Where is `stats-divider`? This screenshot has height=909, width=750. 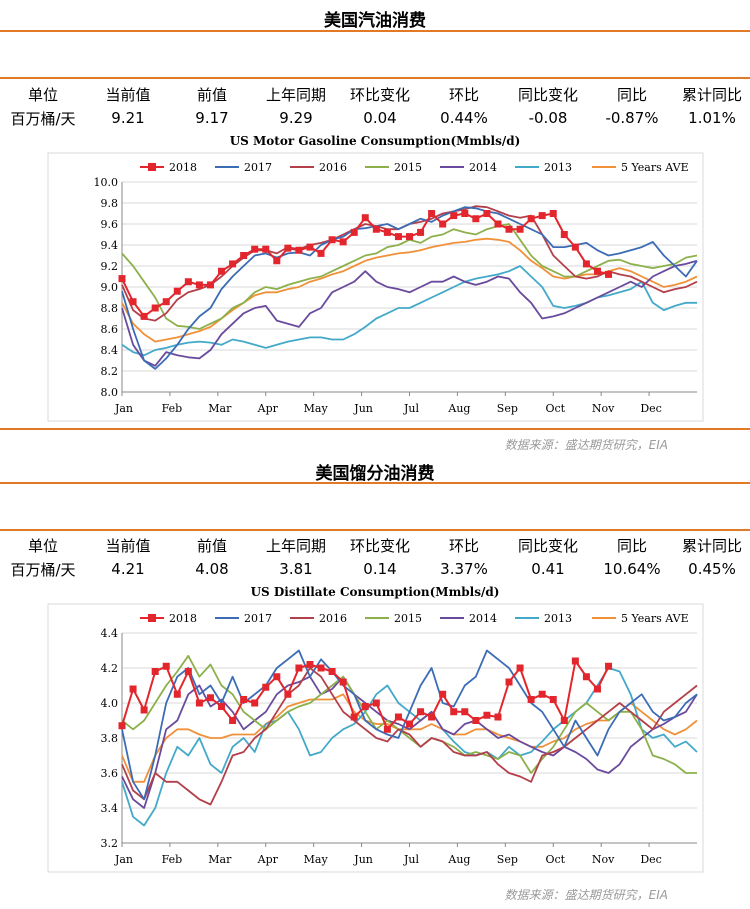
stats-divider is located at coordinates (375, 78).